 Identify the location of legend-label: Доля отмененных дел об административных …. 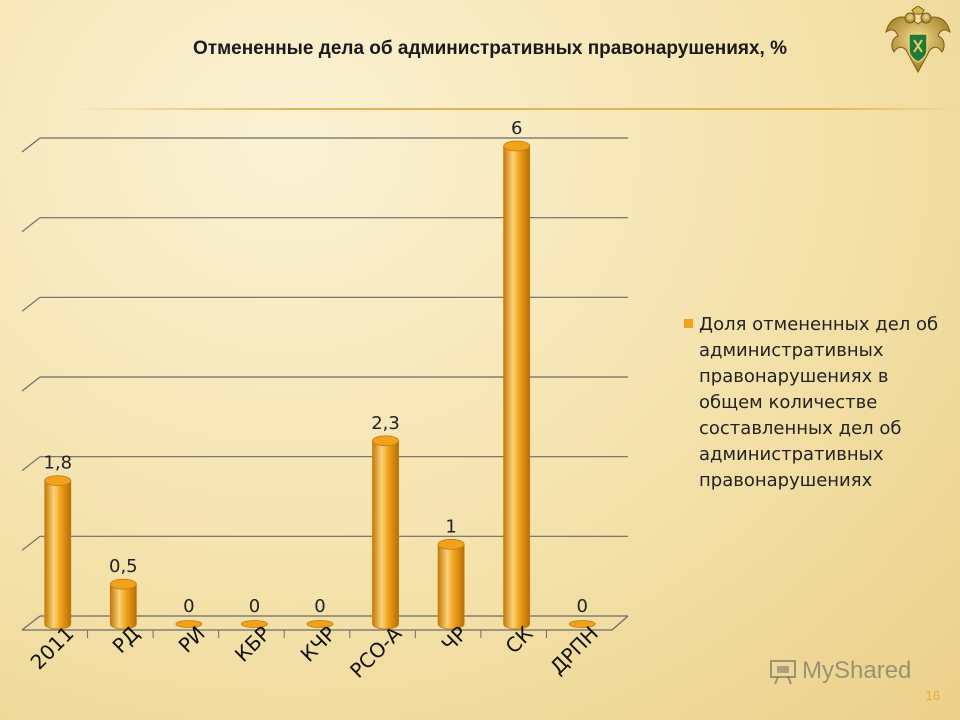
(819, 402).